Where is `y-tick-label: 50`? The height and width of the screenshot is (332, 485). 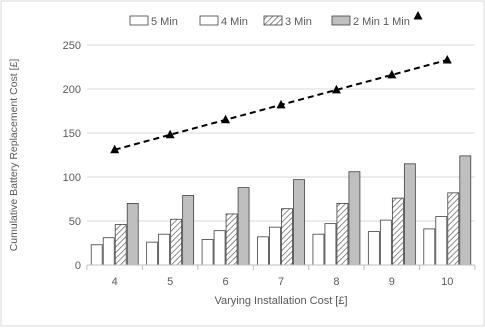
y-tick-label: 50 is located at coordinates (75, 222).